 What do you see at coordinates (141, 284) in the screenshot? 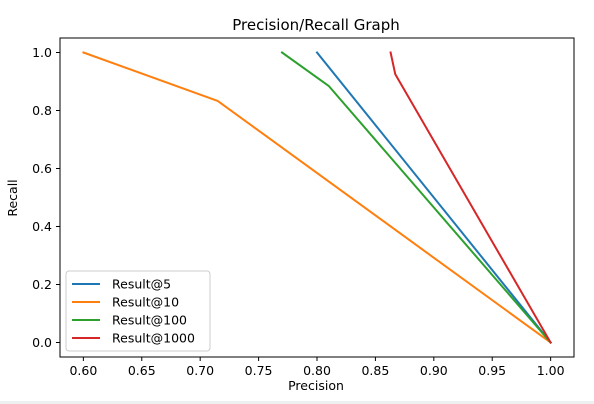
I see `legend-entry-label: Result@5` at bounding box center [141, 284].